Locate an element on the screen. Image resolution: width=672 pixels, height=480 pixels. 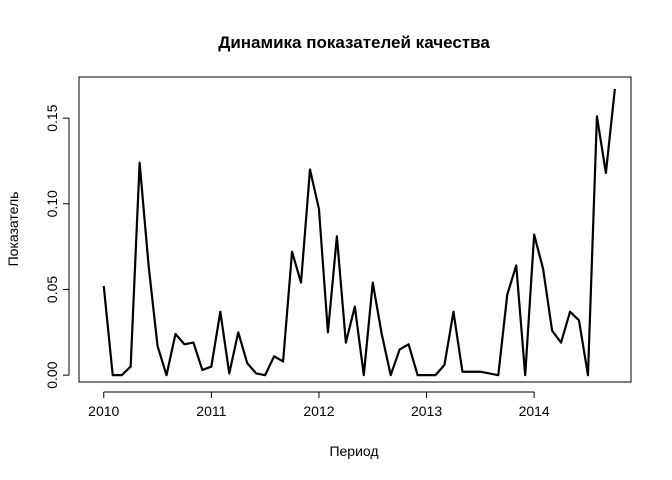
y-tick-label: 0.15 is located at coordinates (52, 117).